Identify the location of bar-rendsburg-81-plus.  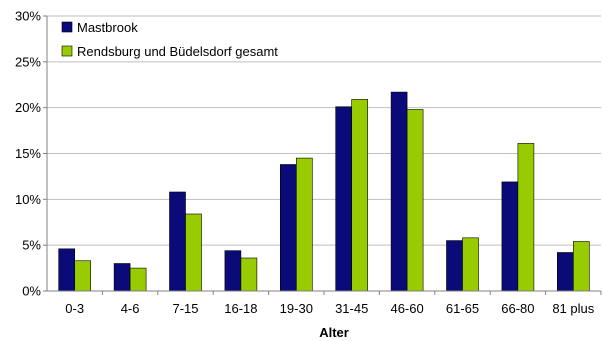
(581, 266).